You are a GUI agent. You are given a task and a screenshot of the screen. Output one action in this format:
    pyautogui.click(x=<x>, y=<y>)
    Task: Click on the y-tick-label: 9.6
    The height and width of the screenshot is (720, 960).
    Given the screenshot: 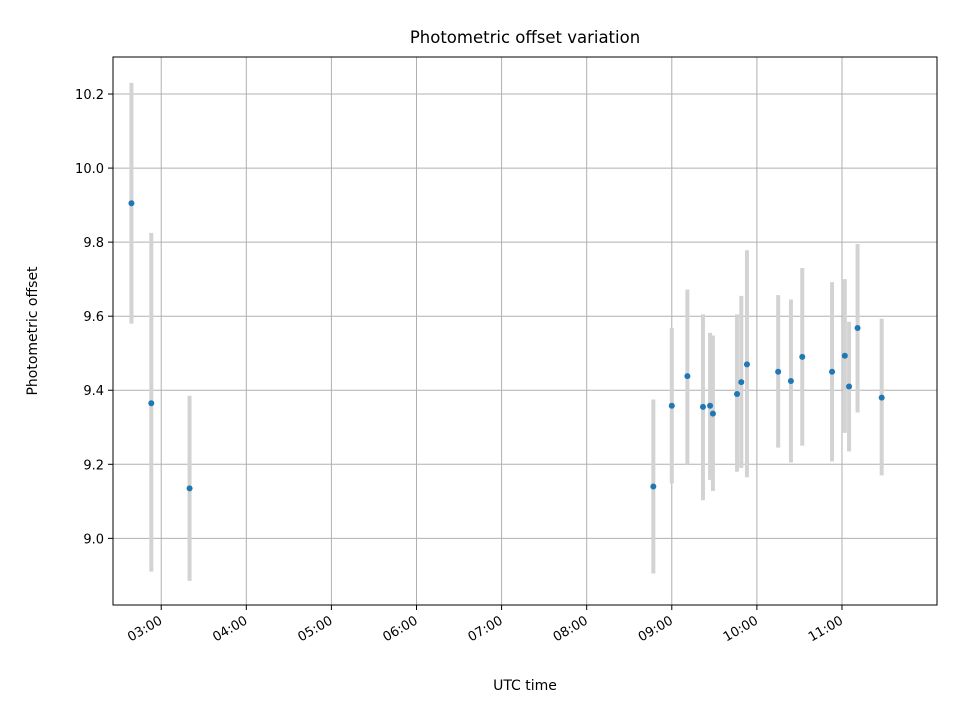 What is the action you would take?
    pyautogui.click(x=93, y=317)
    